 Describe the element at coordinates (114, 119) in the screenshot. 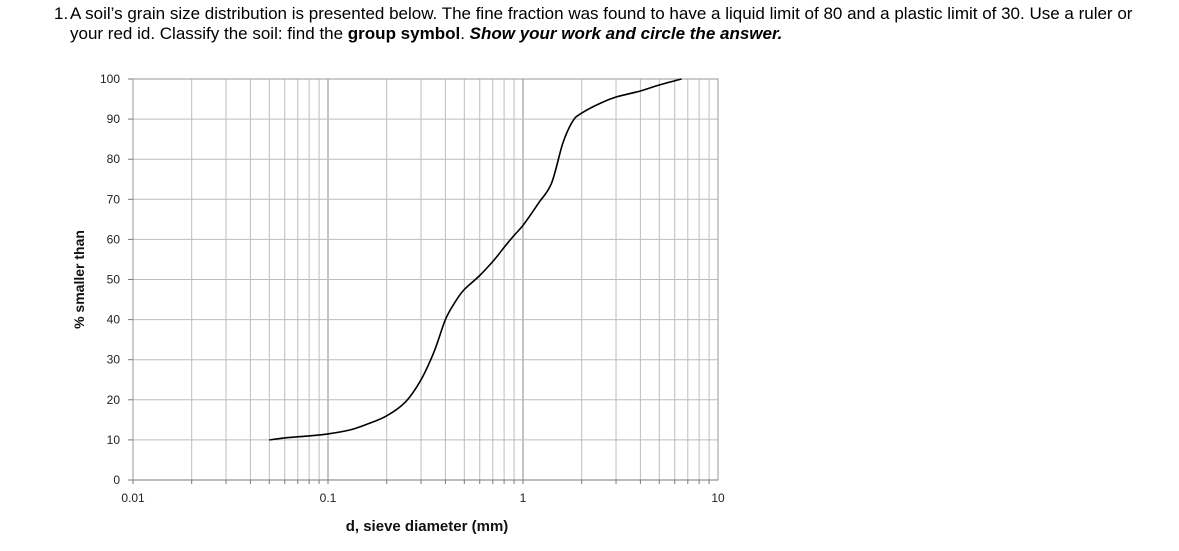

I see `y-tick-label: 90` at that location.